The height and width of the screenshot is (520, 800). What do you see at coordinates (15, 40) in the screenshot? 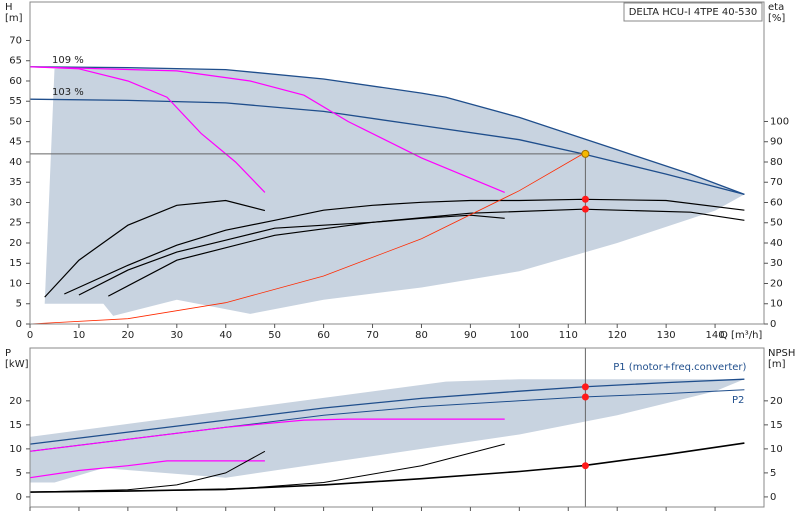
I see `y-tick-label: 70` at bounding box center [15, 40].